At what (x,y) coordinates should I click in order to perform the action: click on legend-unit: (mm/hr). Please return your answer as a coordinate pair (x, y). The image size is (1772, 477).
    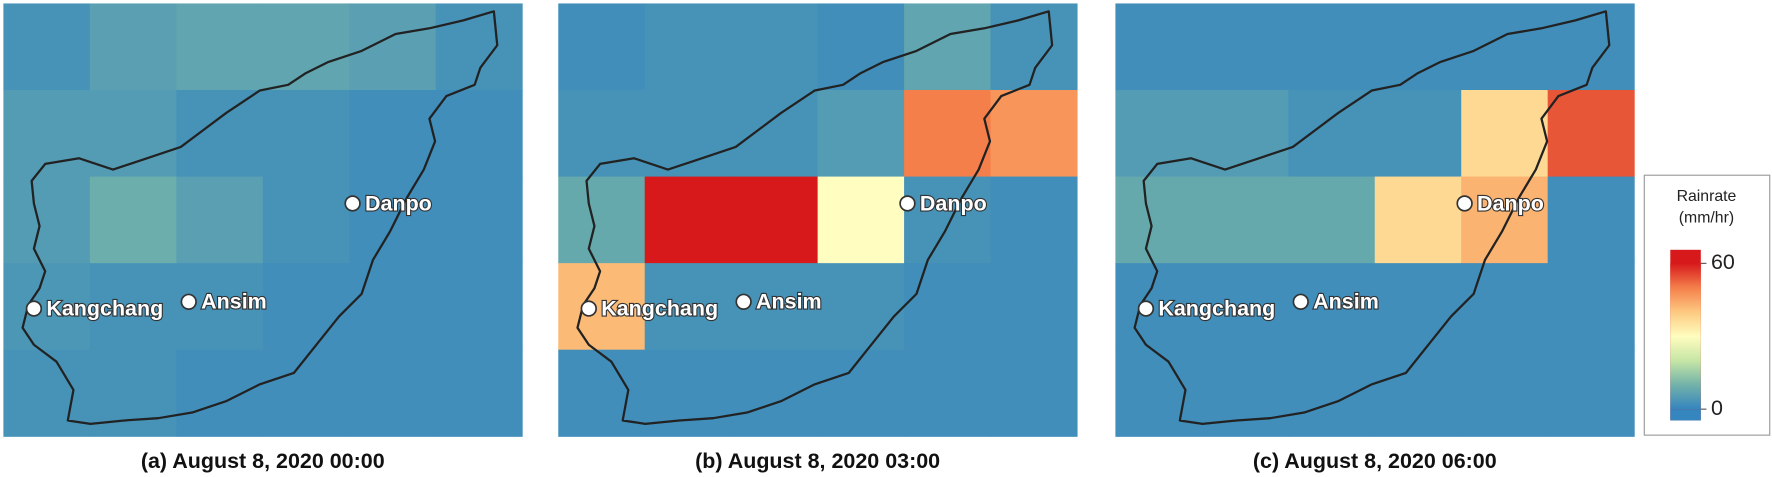
    Looking at the image, I should click on (1706, 218).